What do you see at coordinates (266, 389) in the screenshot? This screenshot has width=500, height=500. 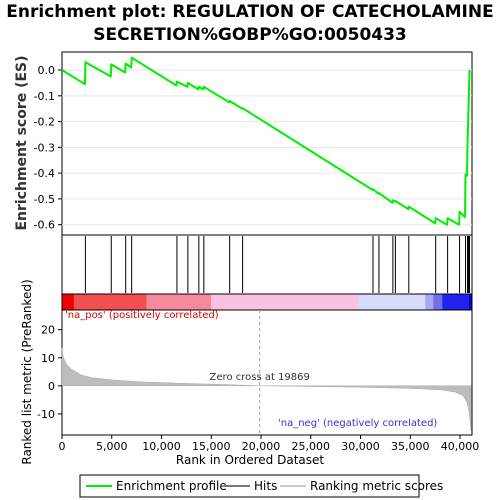 I see `ranking-metric-area` at bounding box center [266, 389].